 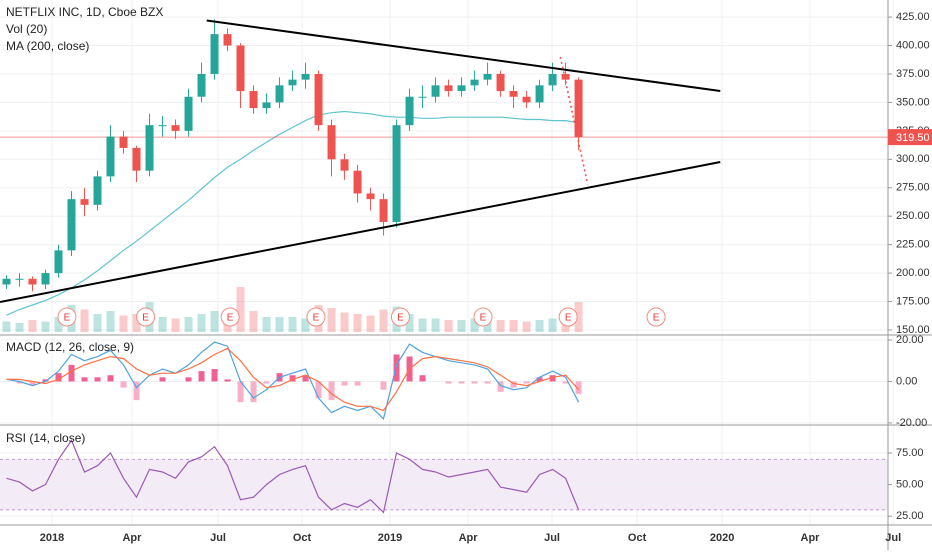 What do you see at coordinates (463, 56) in the screenshot?
I see `trendline` at bounding box center [463, 56].